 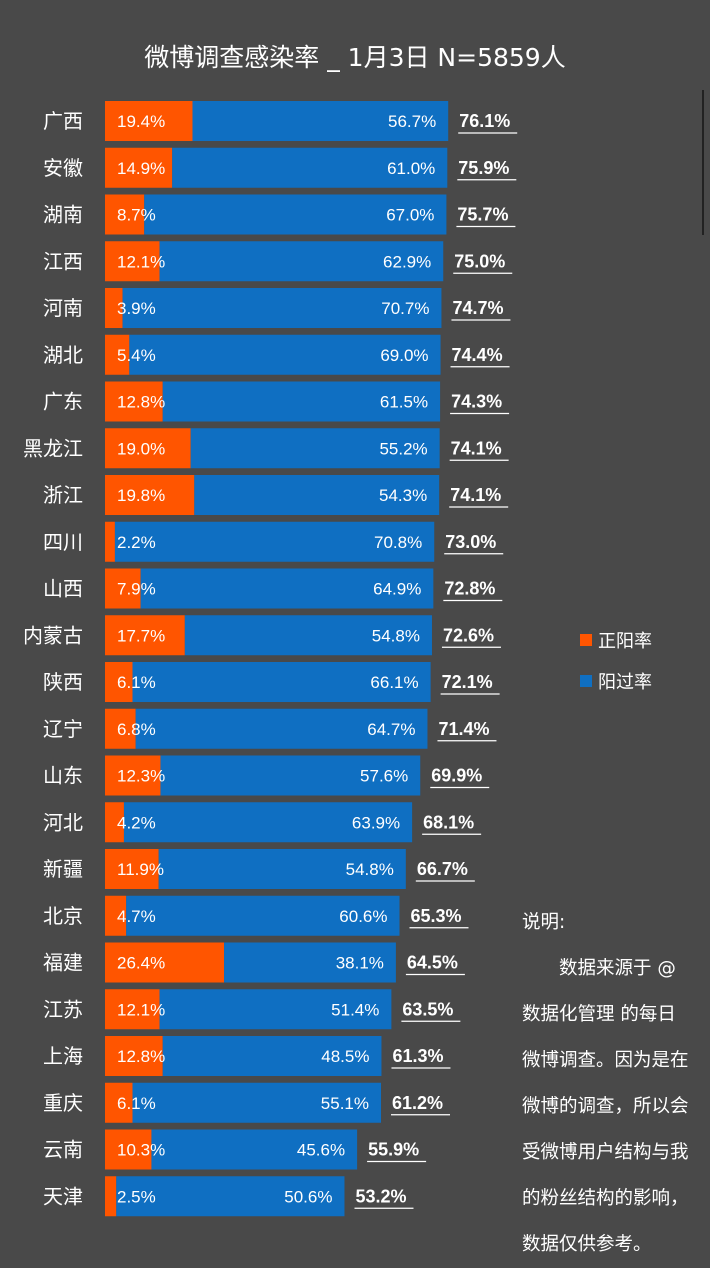 What do you see at coordinates (586, 681) in the screenshot?
I see `legend-swatch-recovered` at bounding box center [586, 681].